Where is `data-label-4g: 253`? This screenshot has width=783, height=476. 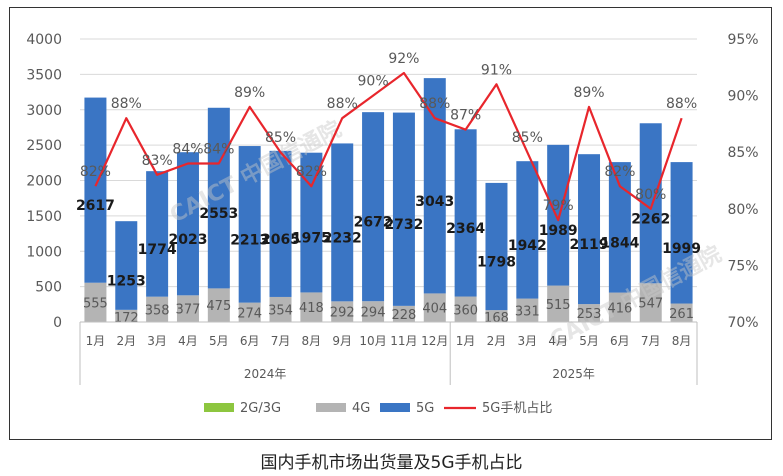
data-label-4g: 253 is located at coordinates (589, 314).